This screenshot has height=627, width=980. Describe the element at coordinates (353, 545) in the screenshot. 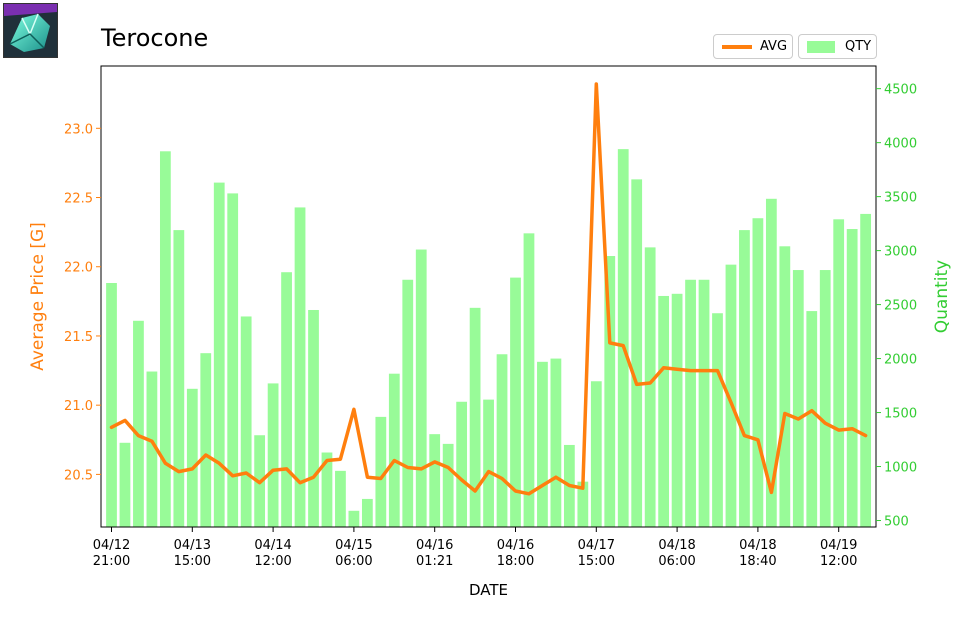

I see `x-tick-label-date: 04/15` at that location.